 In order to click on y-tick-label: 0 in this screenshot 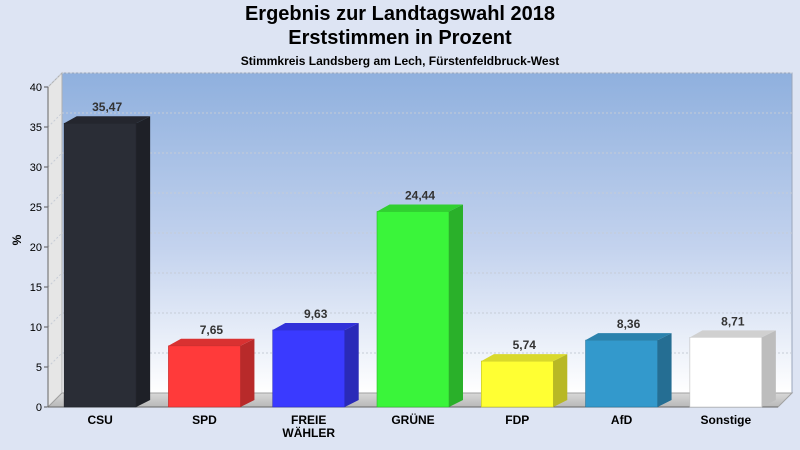, I will do `click(39, 408)`.